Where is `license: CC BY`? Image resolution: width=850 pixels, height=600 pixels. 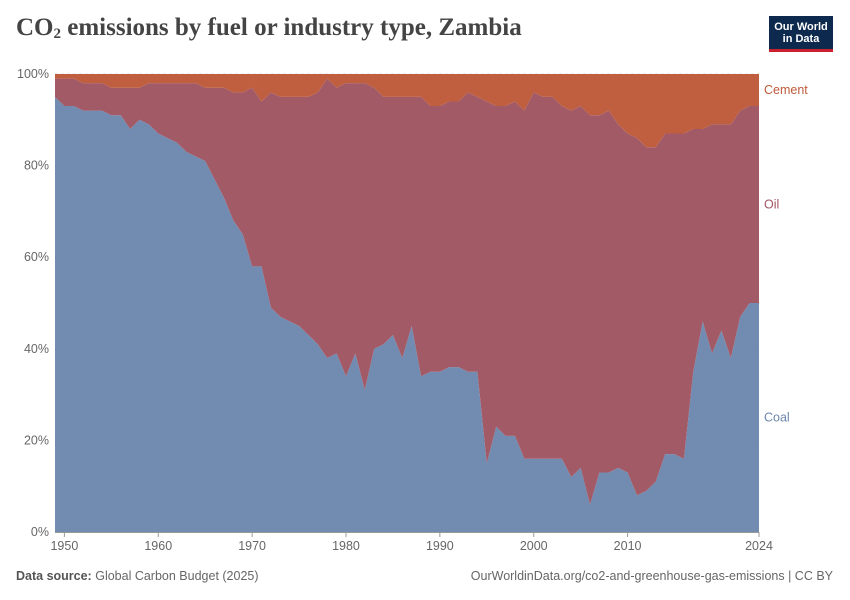
license: CC BY is located at coordinates (813, 576).